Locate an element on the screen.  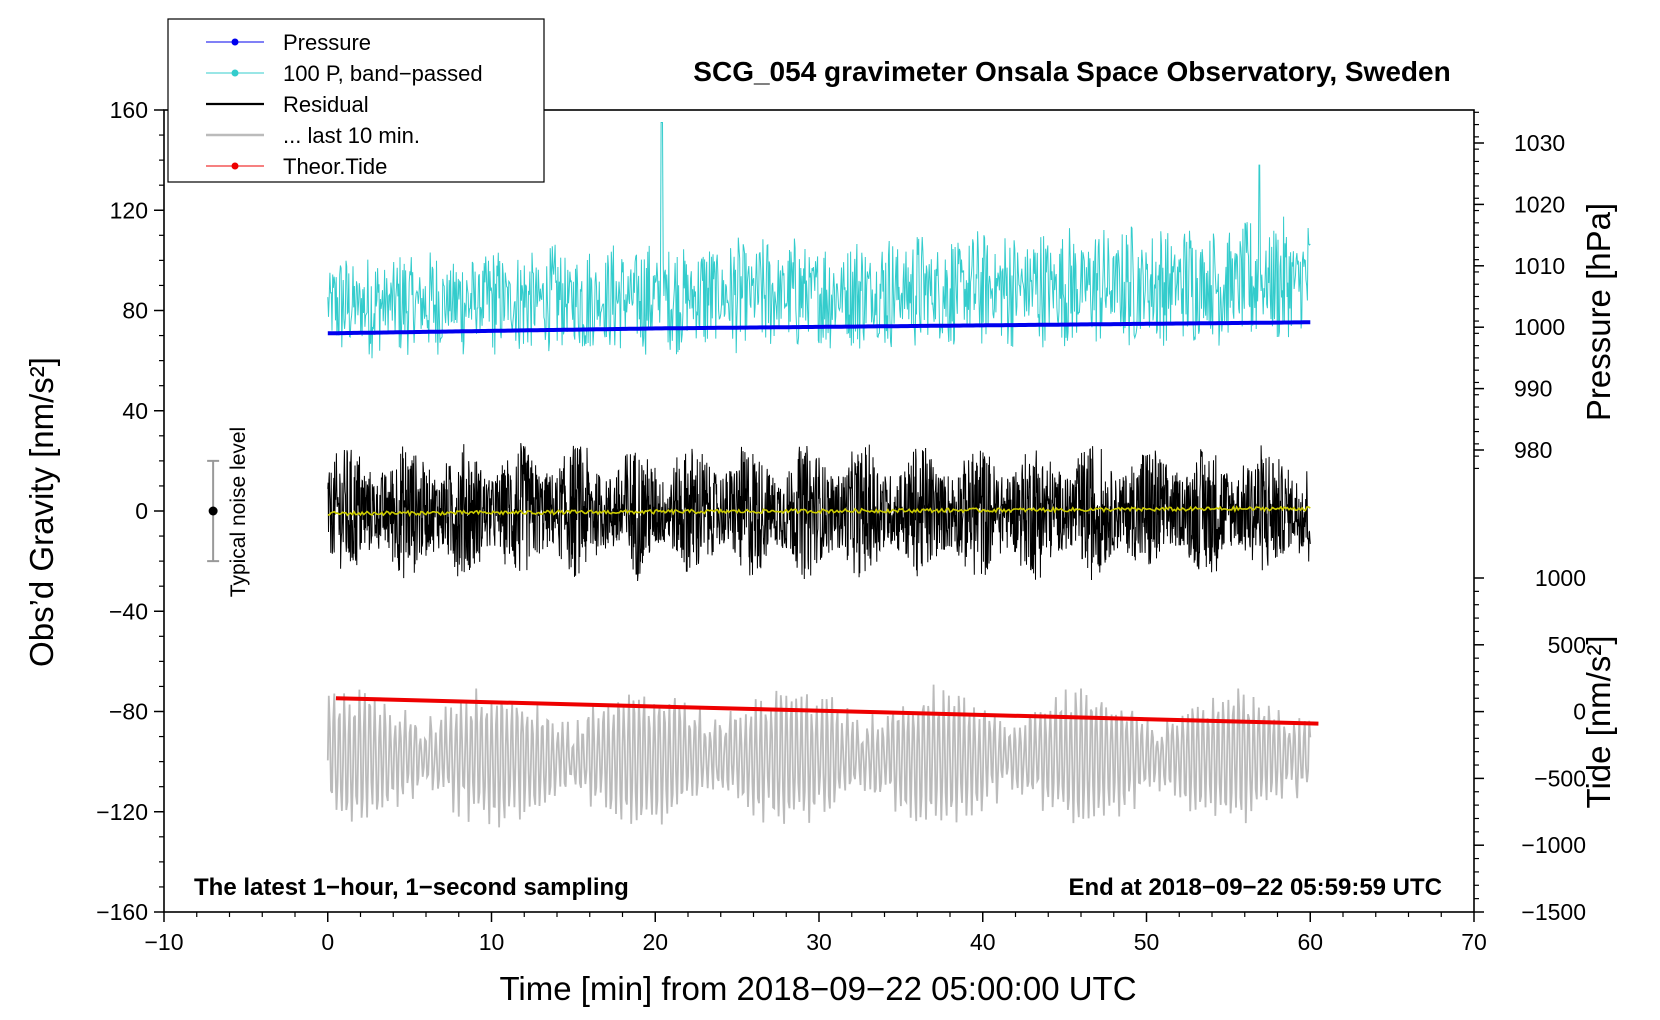
y-axis-label-left: Obs’d Gravity [nm/s²] is located at coordinates (41, 512).